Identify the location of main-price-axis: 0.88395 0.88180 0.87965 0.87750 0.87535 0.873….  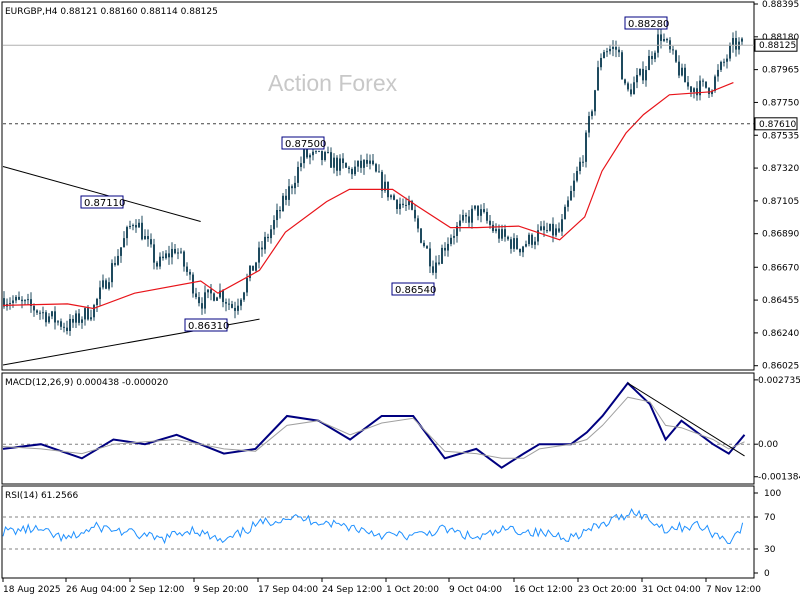
(776, 186).